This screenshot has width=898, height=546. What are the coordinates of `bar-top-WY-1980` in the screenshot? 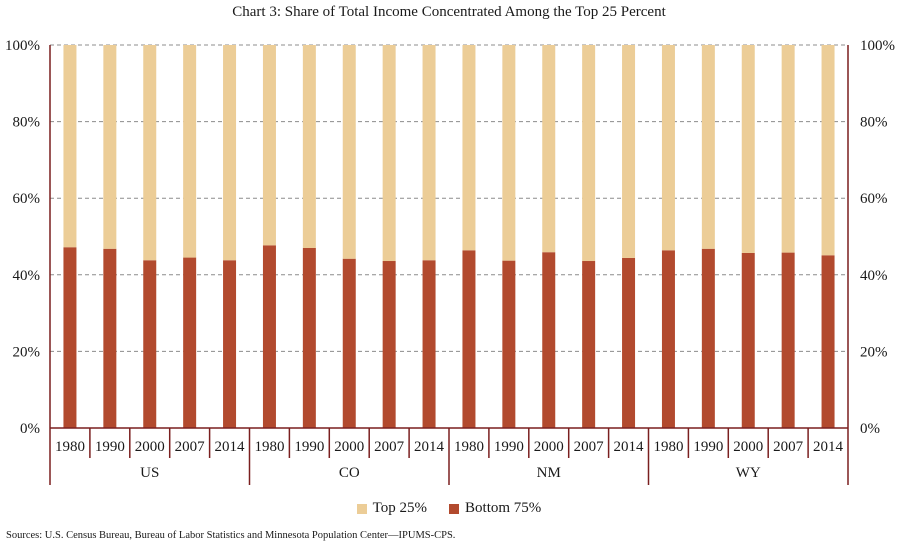 It's located at (668, 148).